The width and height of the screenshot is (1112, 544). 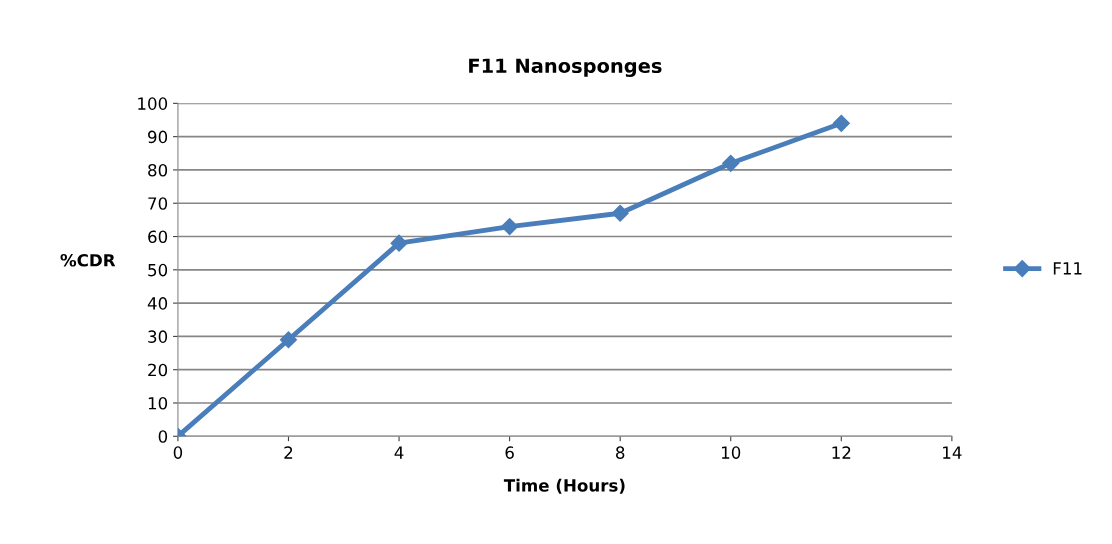 What do you see at coordinates (178, 452) in the screenshot?
I see `x-tick-label: 0` at bounding box center [178, 452].